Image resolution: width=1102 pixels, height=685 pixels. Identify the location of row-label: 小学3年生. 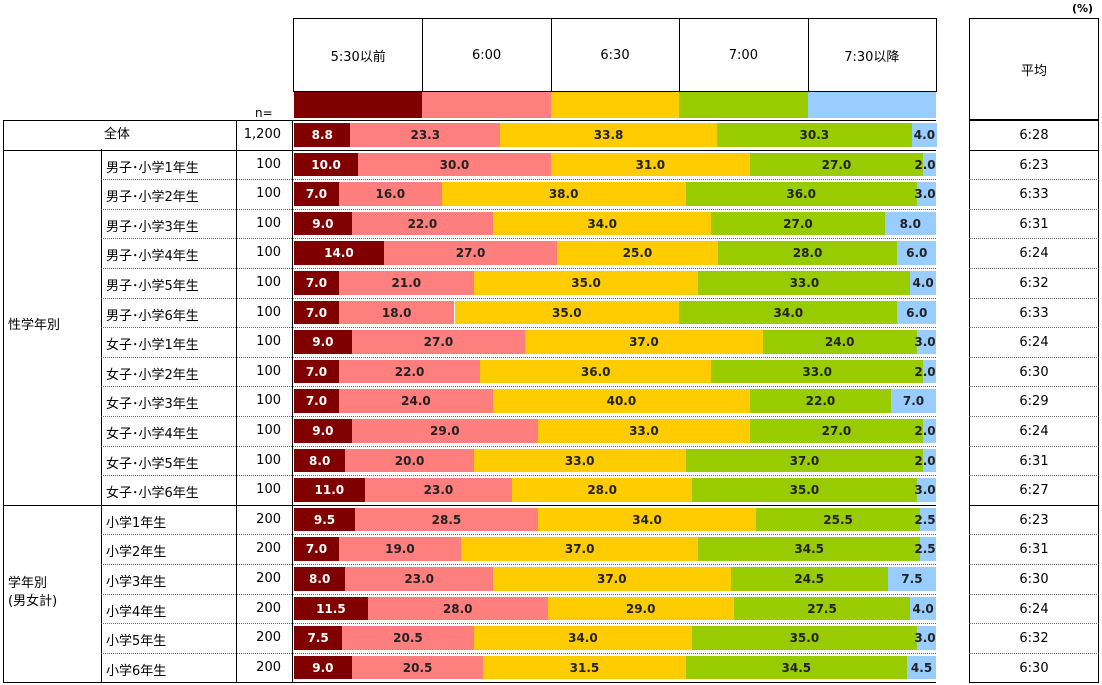
(136, 582).